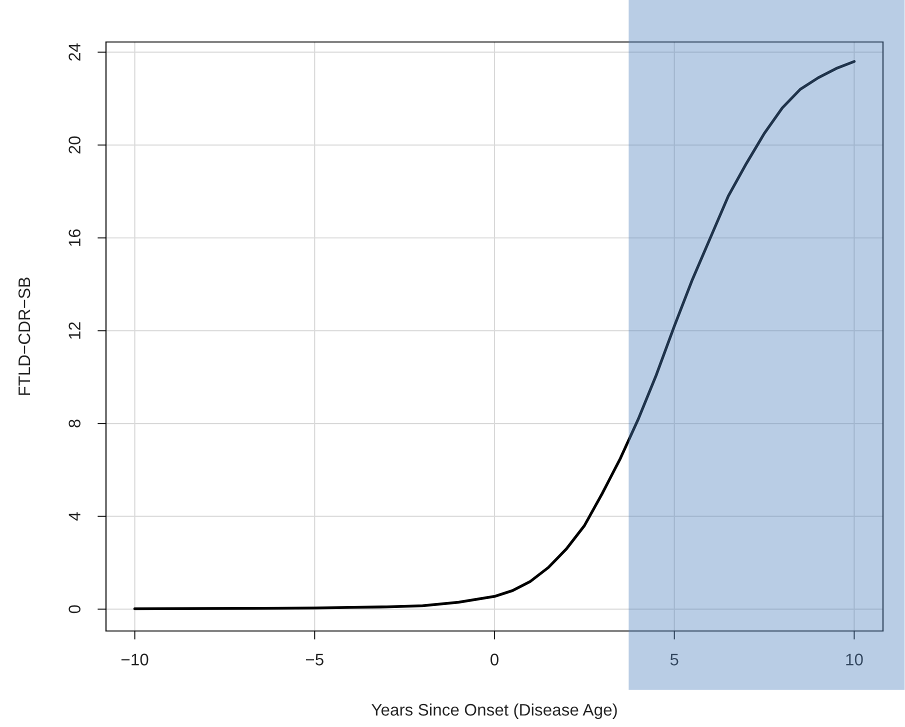 This screenshot has width=905, height=727. Describe the element at coordinates (315, 660) in the screenshot. I see `x-tick-label: −5` at that location.